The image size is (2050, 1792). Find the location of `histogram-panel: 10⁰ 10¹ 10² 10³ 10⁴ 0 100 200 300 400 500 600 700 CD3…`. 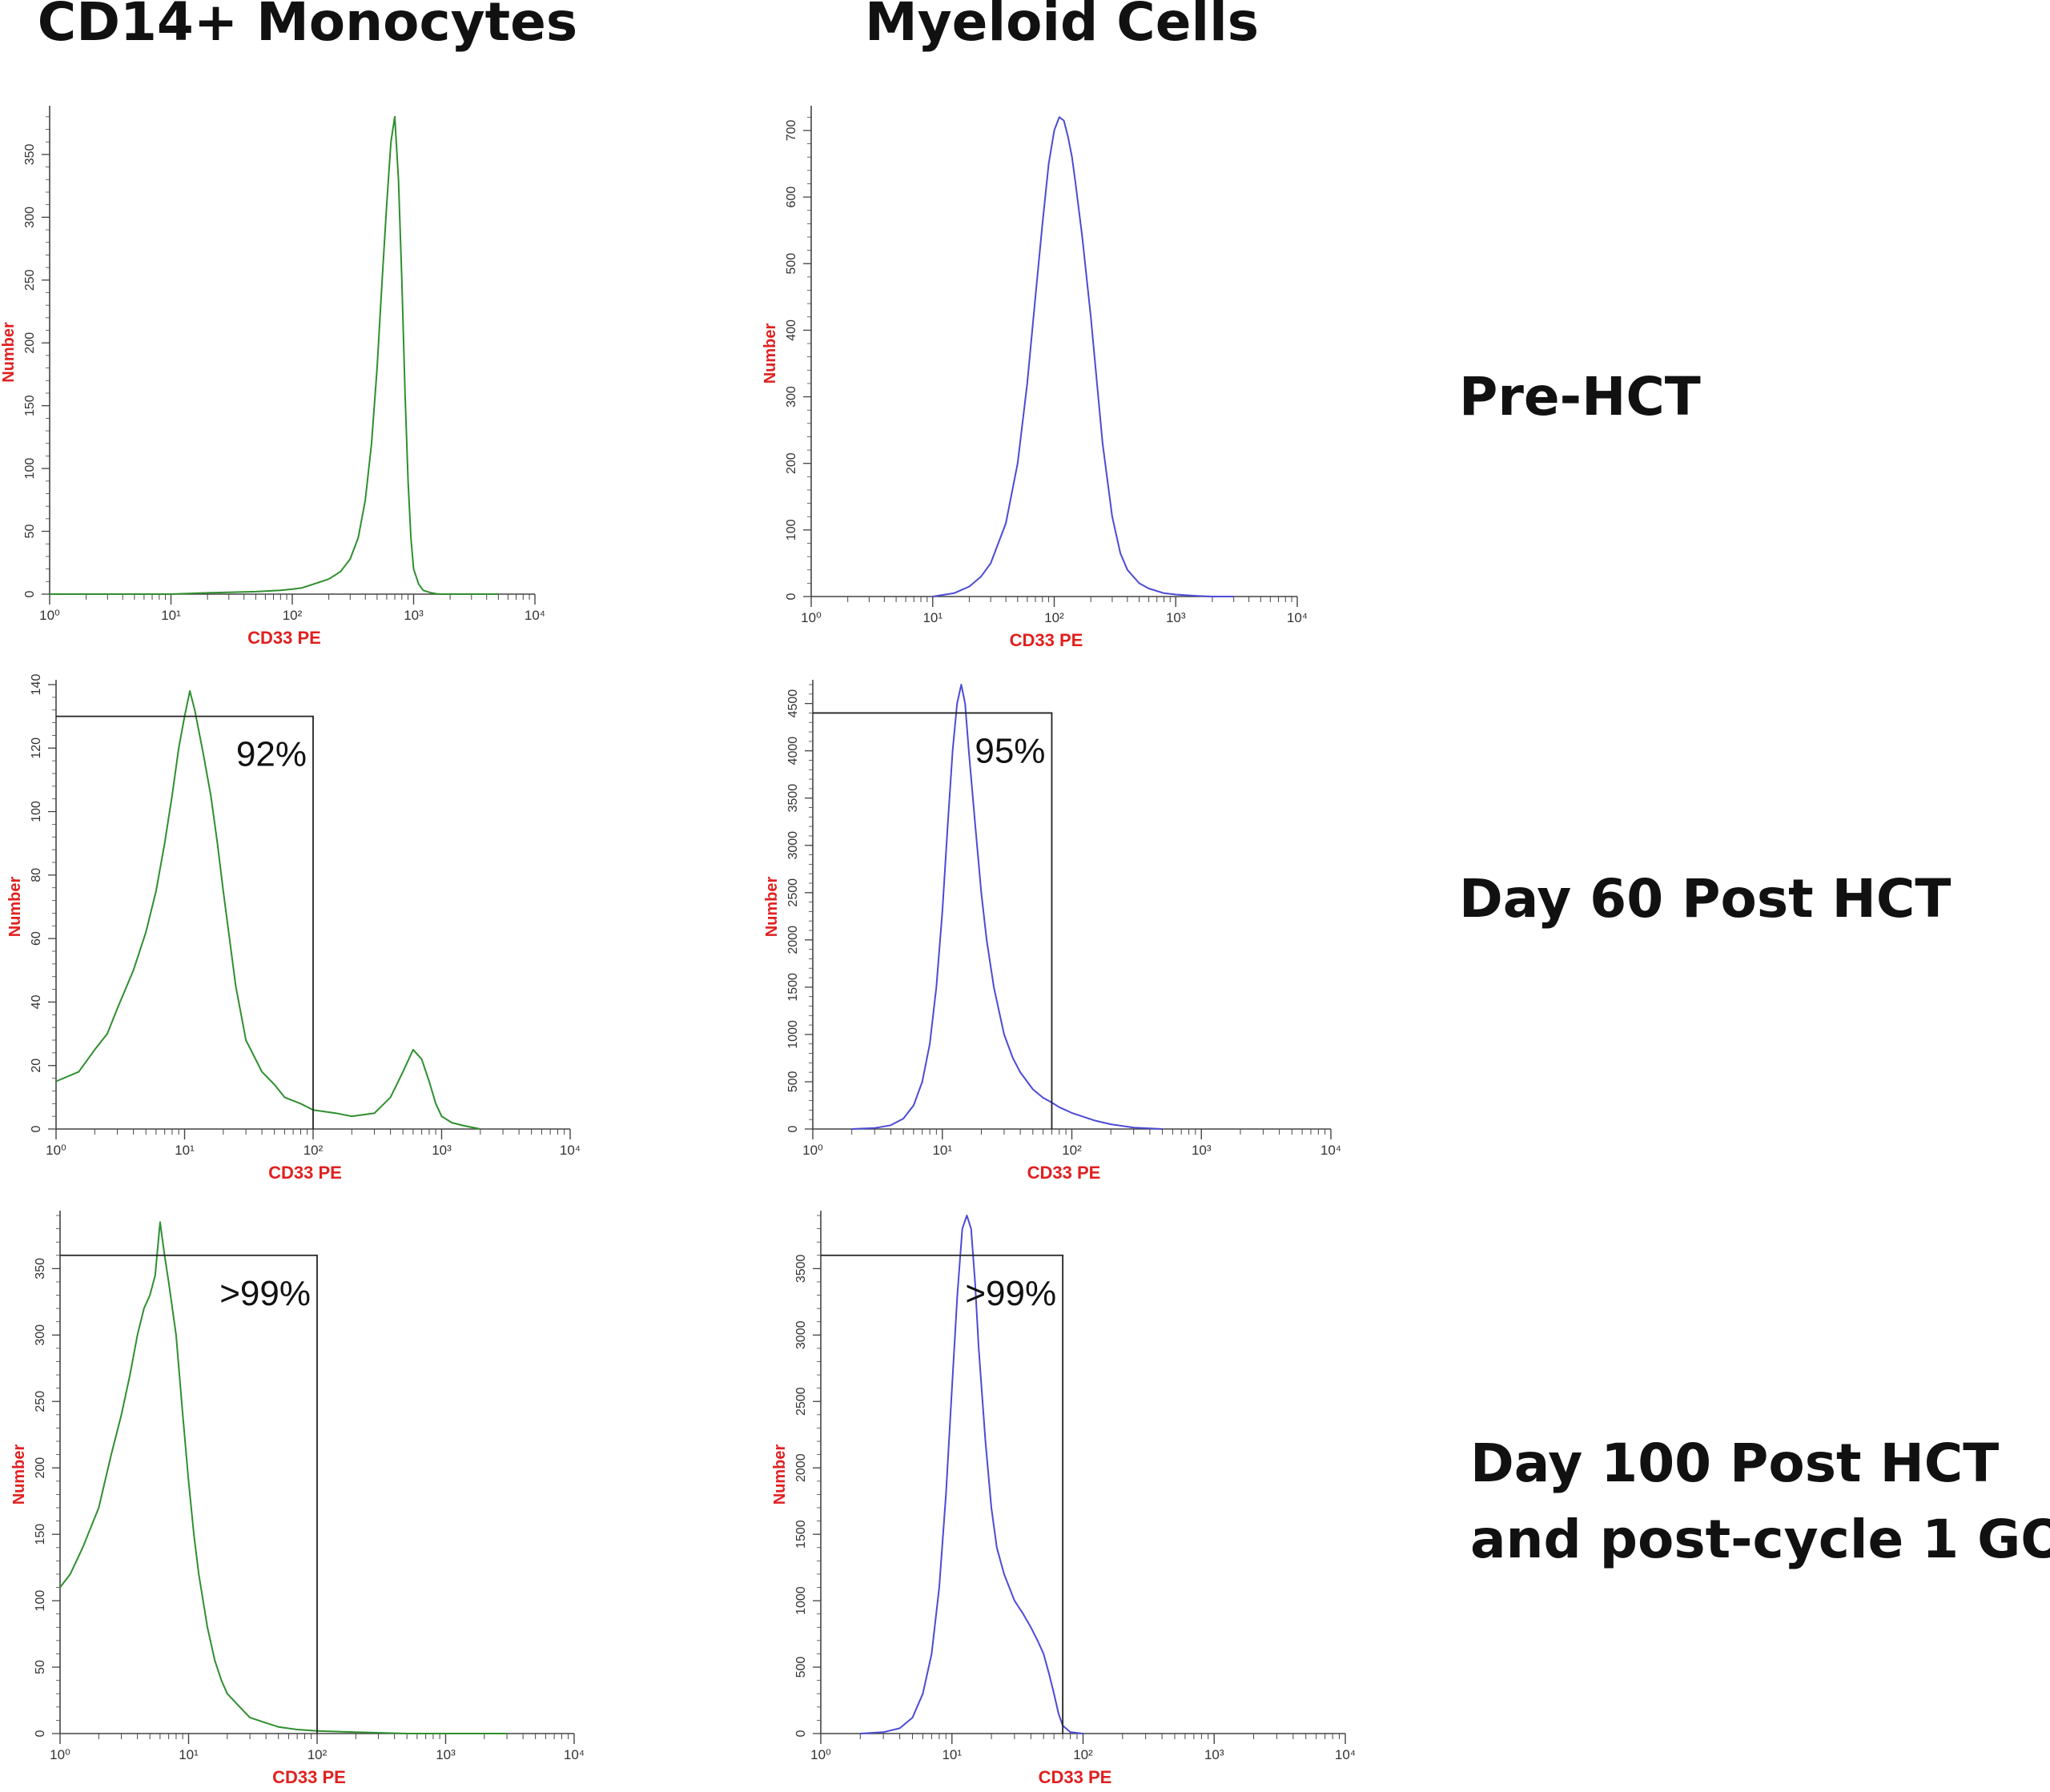

histogram-panel: 10⁰ 10¹ 10² 10³ 10⁴ 0 100 200 300 400 500 600 700 CD3… is located at coordinates (1035, 378).